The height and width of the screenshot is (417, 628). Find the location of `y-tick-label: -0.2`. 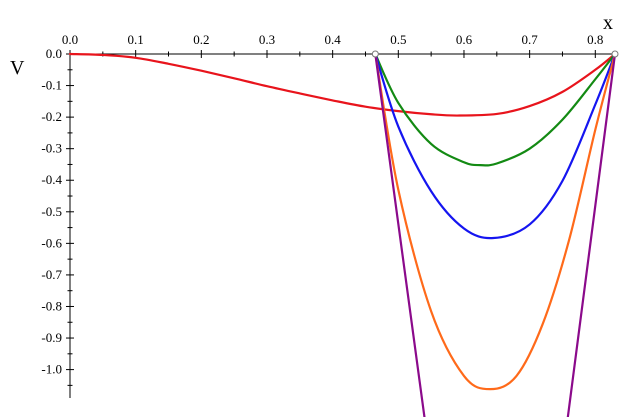

y-tick-label: -0.2 is located at coordinates (51, 116).